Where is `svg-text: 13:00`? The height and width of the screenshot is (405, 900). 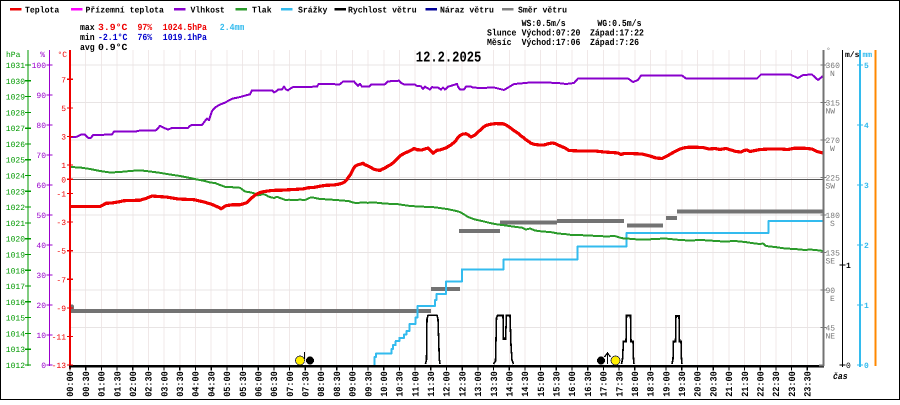
svg-text: 13:00 is located at coordinates (478, 384).